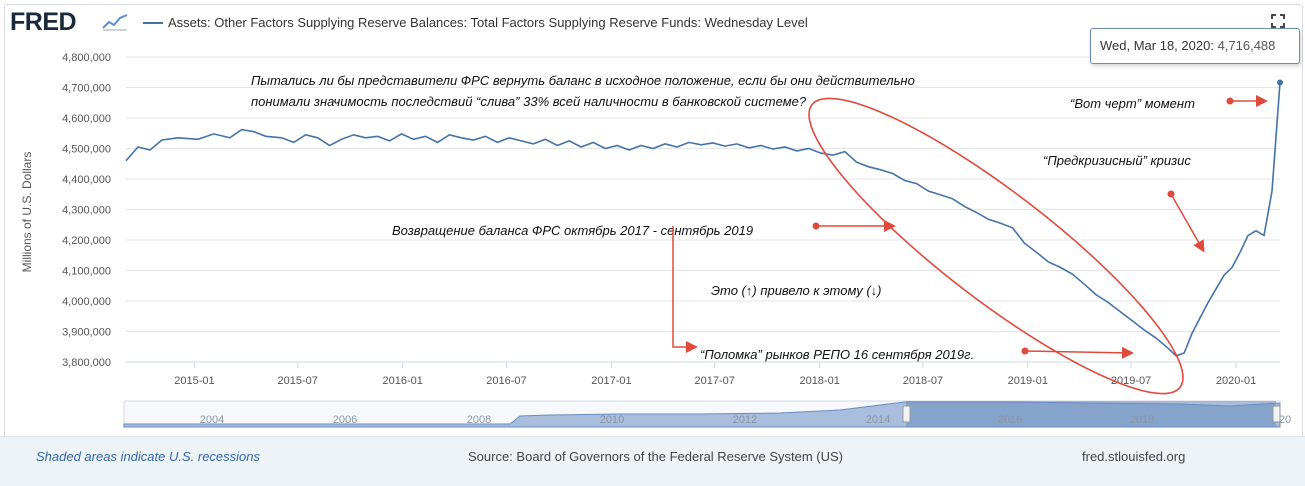 This screenshot has height=486, width=1305. I want to click on x-tick-label: 2018-07, so click(923, 381).